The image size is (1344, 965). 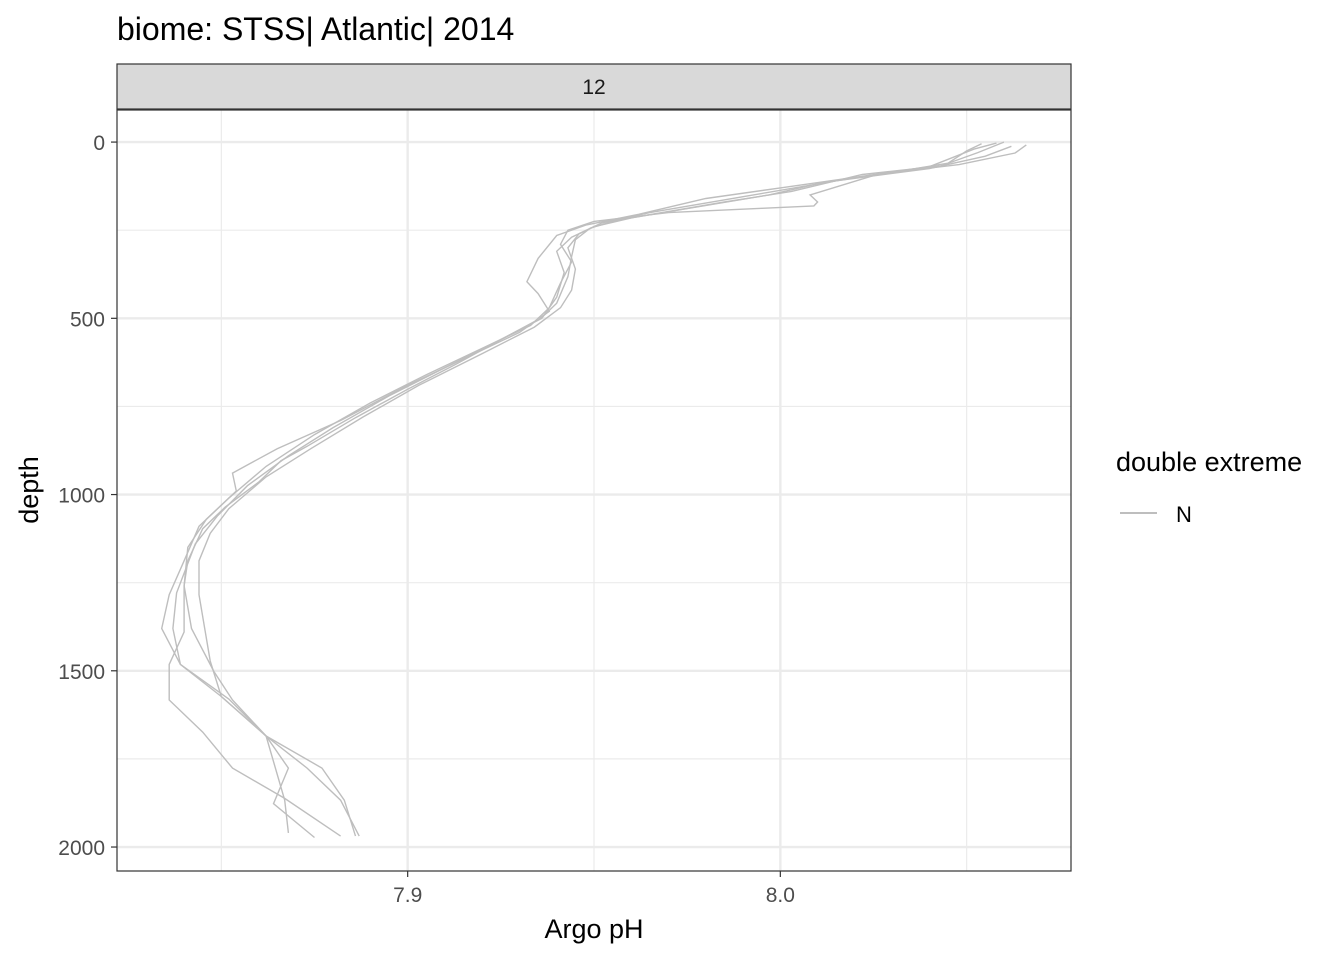 I want to click on y-tick-label: 2000, so click(x=81, y=848).